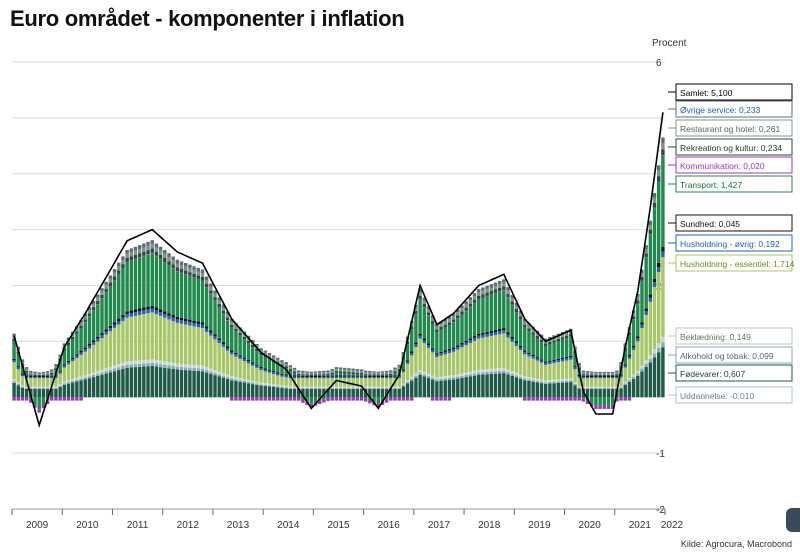  I want to click on source-note: Kilde: Agrocura, Macrobond, so click(736, 544).